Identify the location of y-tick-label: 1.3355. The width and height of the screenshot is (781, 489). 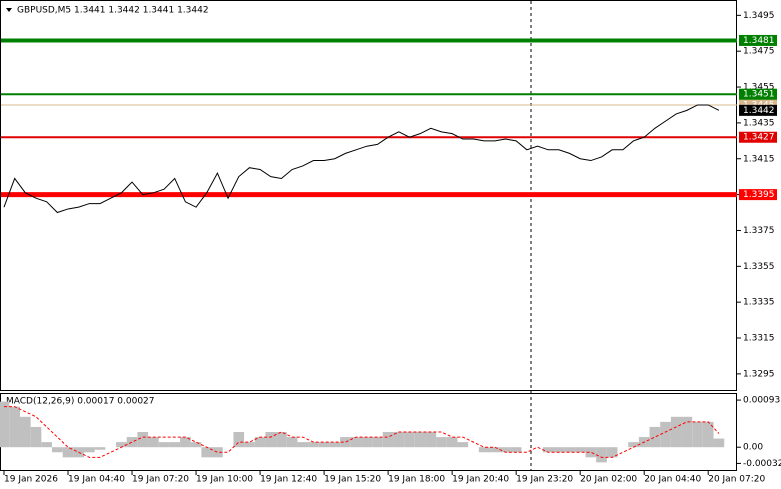
(759, 267).